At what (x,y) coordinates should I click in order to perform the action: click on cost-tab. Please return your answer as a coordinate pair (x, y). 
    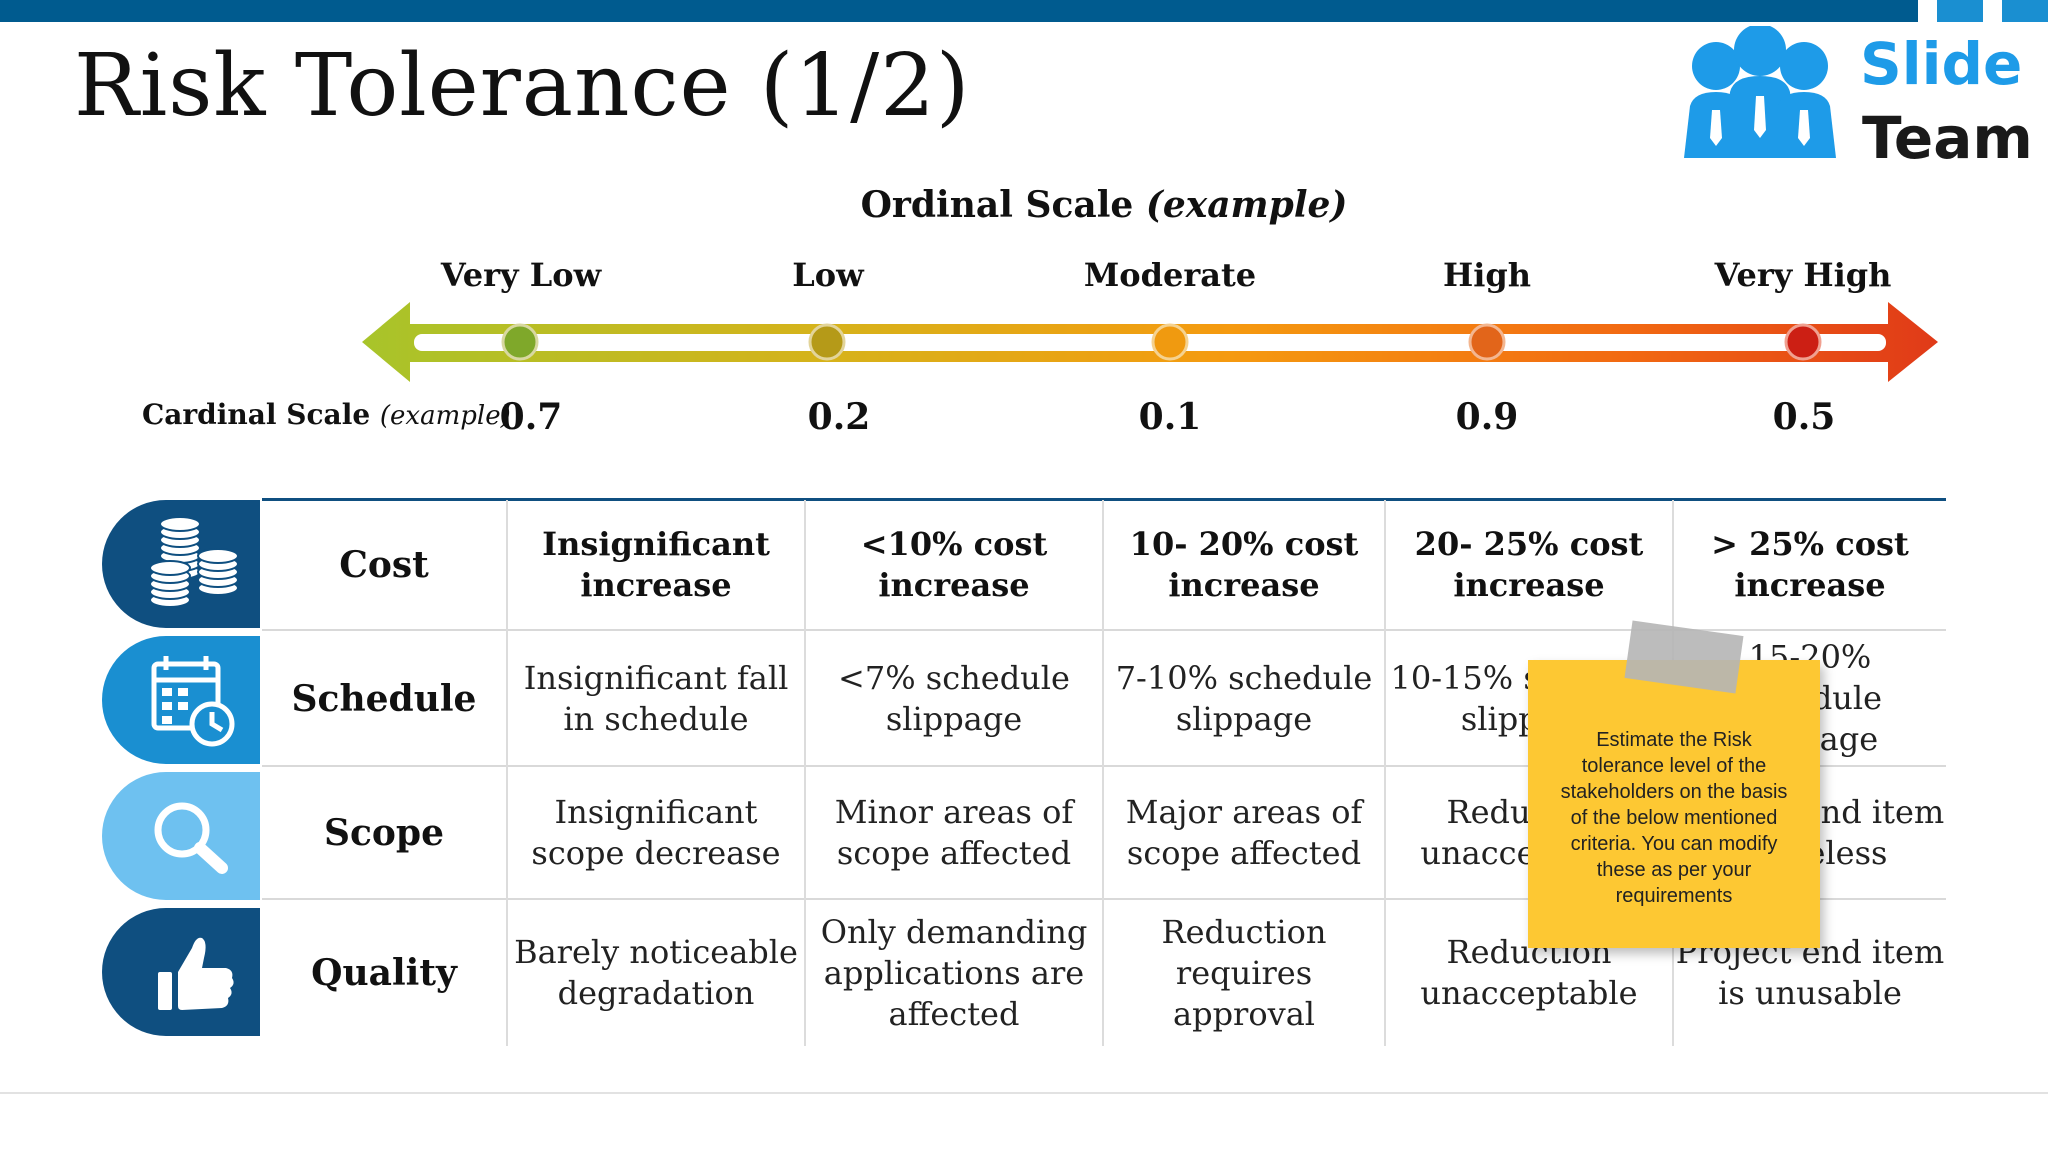
    Looking at the image, I should click on (181, 564).